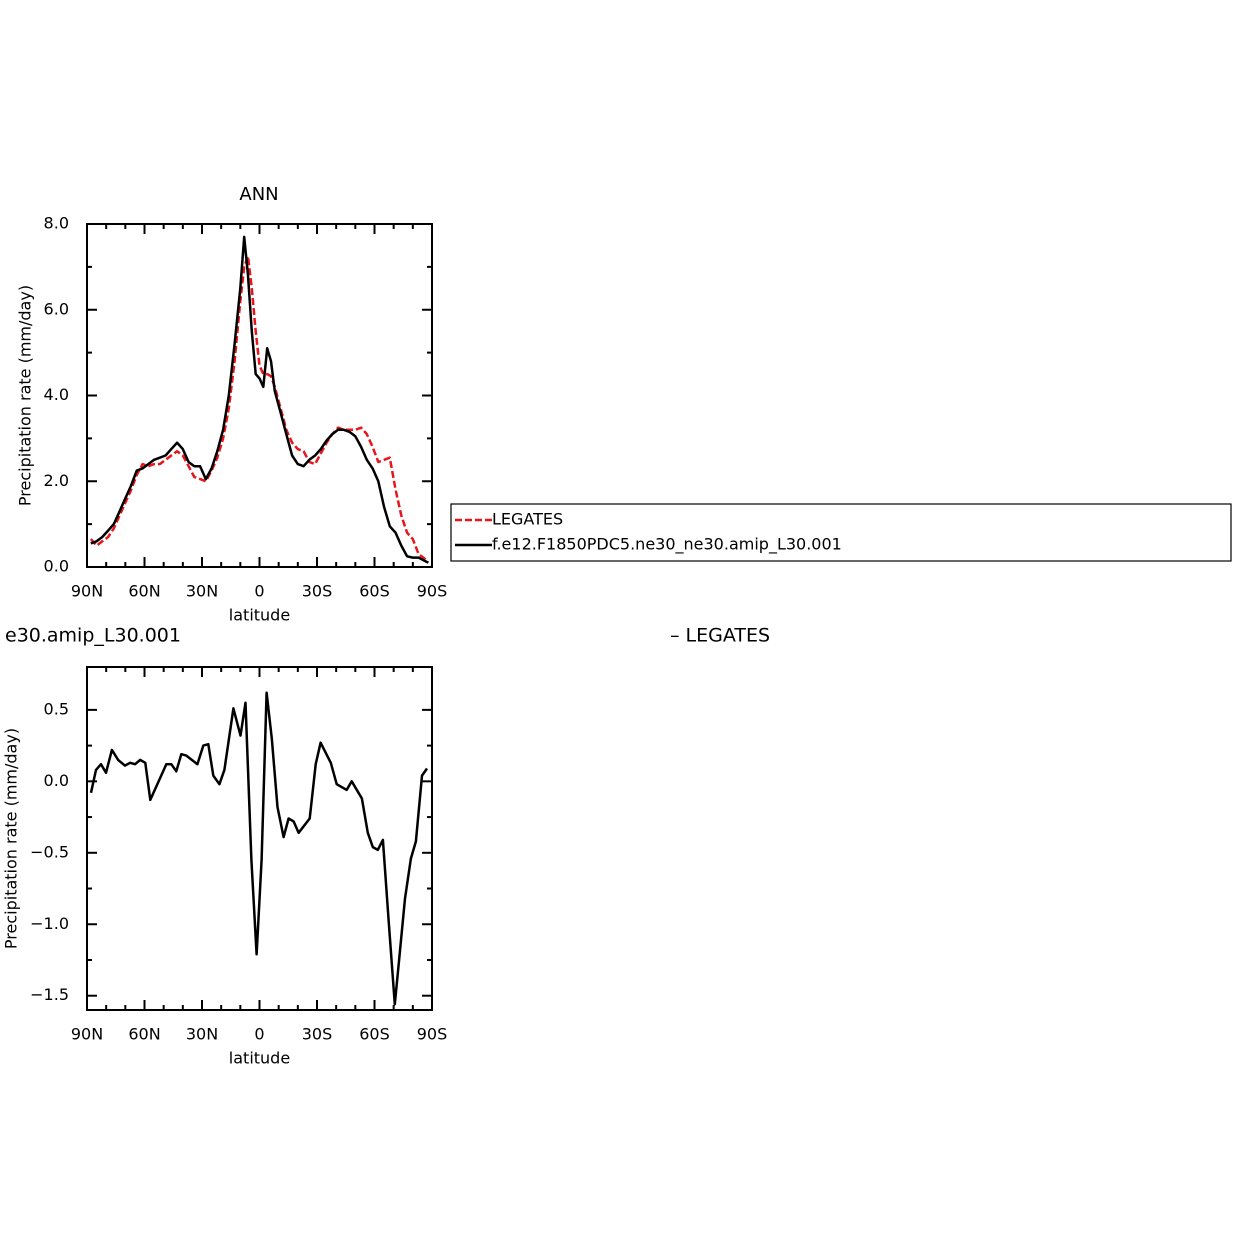  I want to click on y-tick-label: 2.0, so click(56, 480).